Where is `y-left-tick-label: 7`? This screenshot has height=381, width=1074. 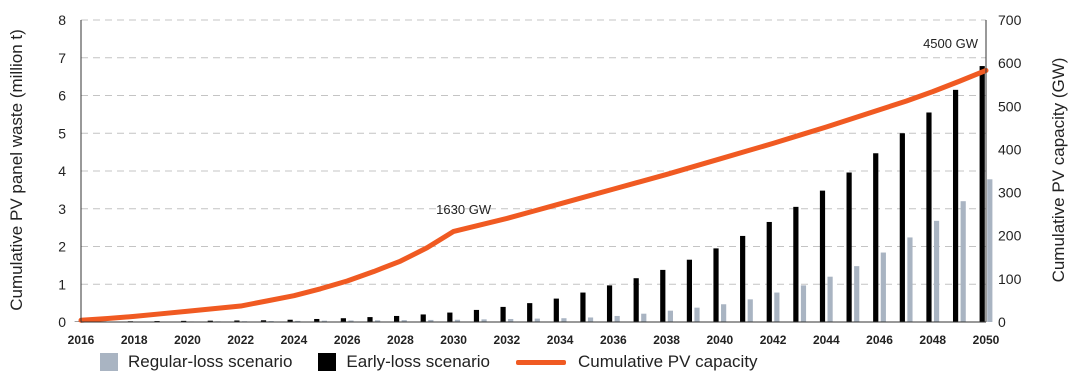 y-left-tick-label: 7 is located at coordinates (62, 58).